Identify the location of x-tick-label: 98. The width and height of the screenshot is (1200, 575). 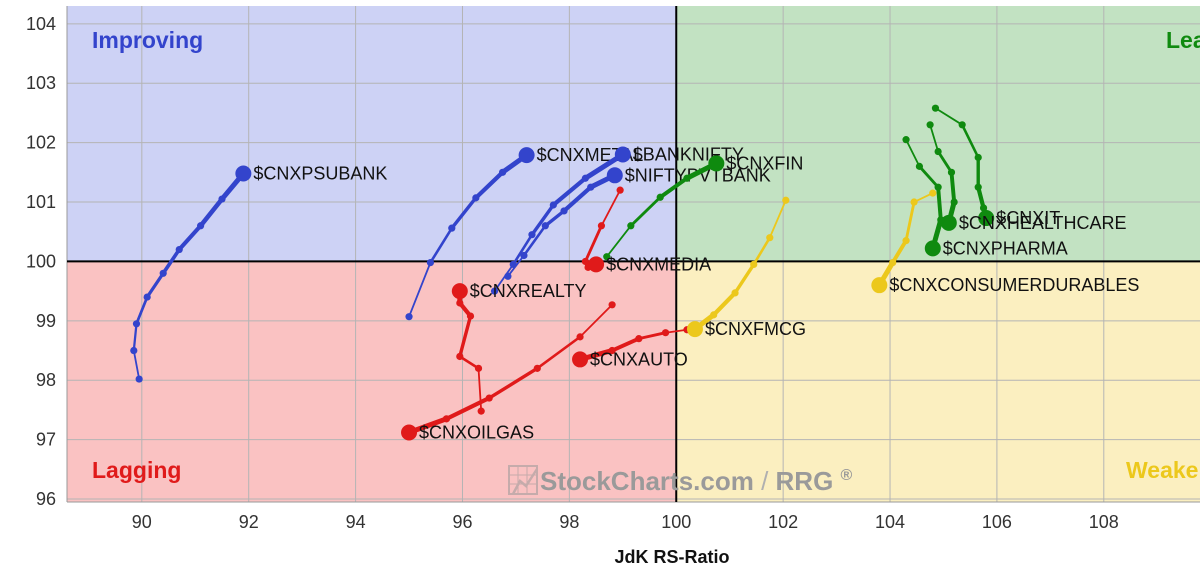
(569, 522).